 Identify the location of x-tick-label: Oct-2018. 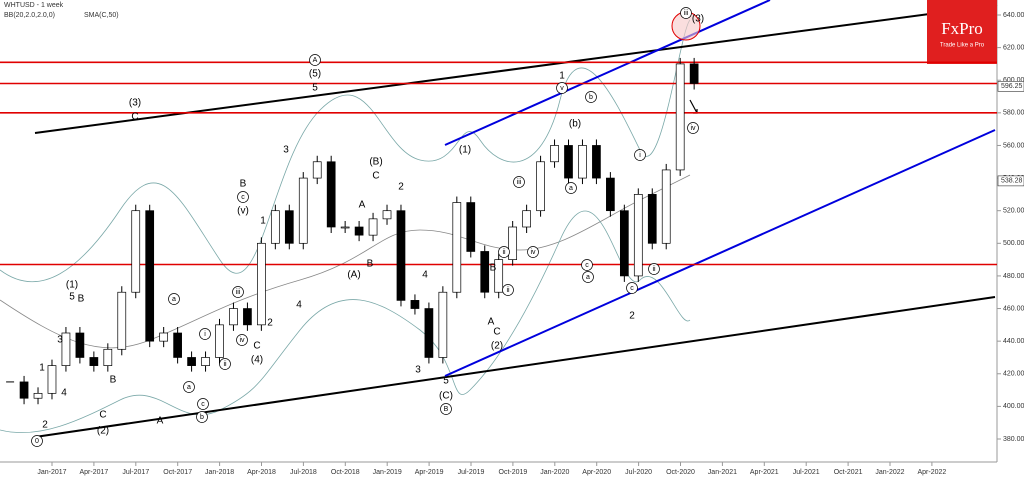
(345, 472).